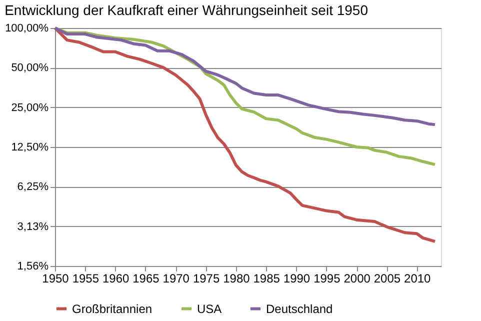 Image resolution: width=481 pixels, height=321 pixels. I want to click on y-tick-label: 100,00%, so click(27, 28).